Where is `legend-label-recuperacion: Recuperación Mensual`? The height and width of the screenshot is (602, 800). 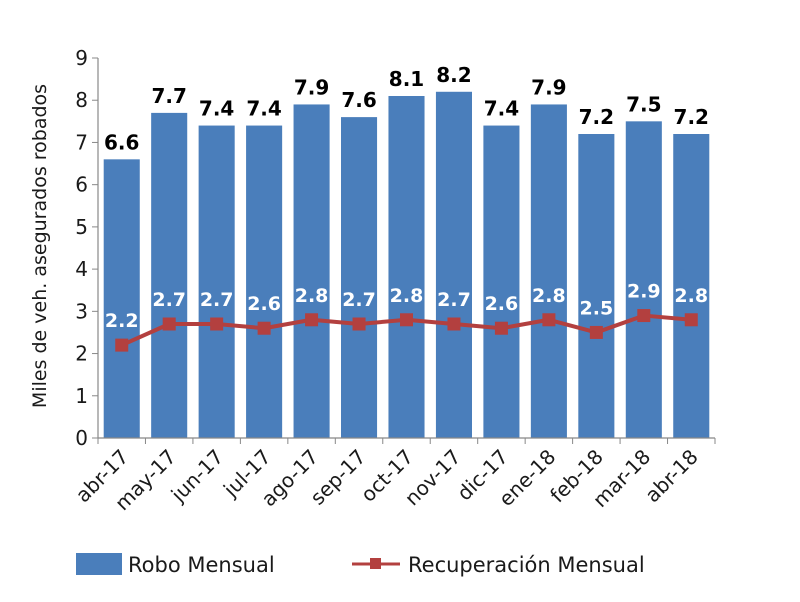 legend-label-recuperacion: Recuperación Mensual is located at coordinates (526, 565).